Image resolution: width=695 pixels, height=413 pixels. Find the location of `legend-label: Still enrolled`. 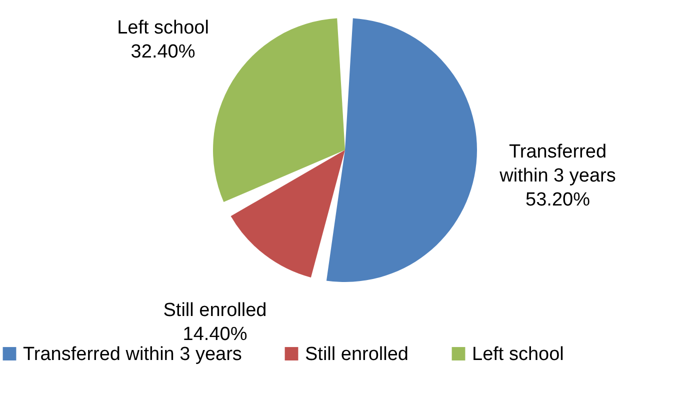

legend-label: Still enrolled is located at coordinates (356, 354).